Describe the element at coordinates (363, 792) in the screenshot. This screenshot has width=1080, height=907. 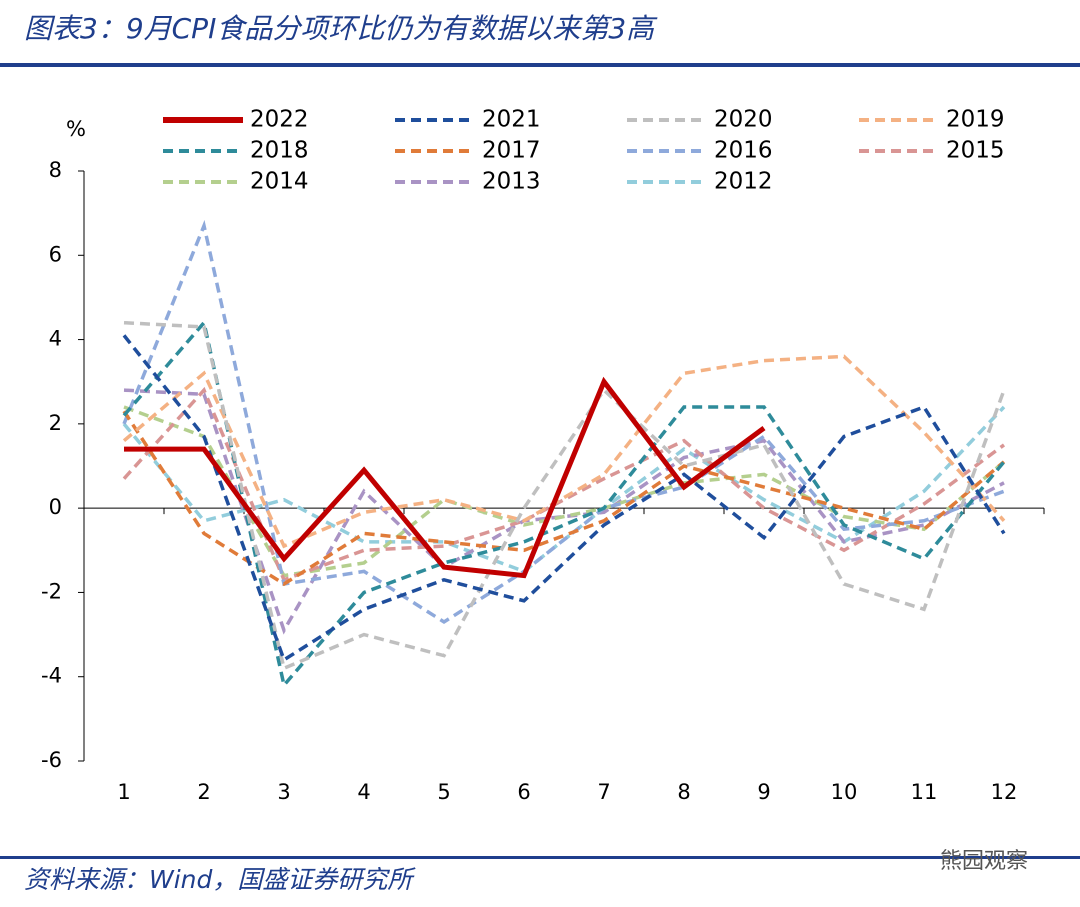
I see `x-tick-label: 4` at that location.